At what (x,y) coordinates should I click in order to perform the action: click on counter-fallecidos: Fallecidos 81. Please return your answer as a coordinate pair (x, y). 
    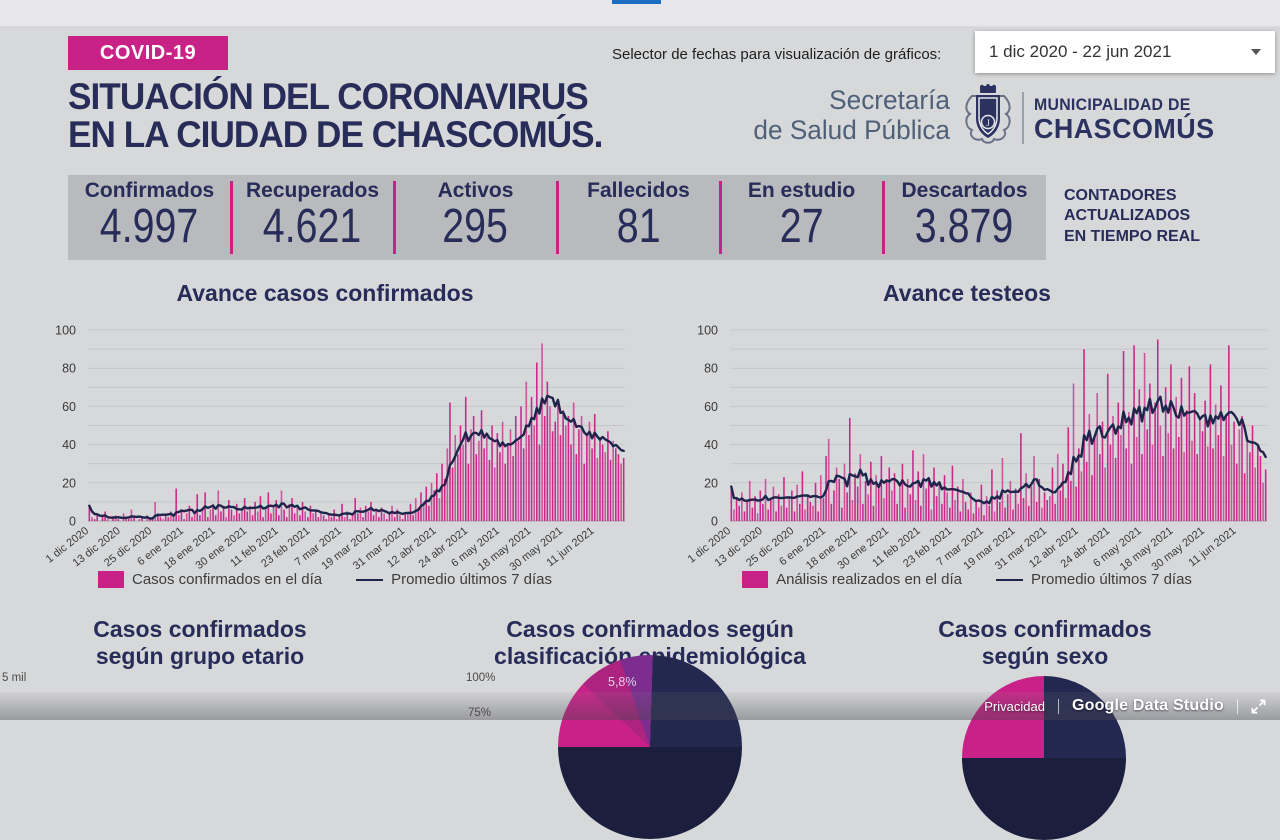
    Looking at the image, I should click on (638, 217).